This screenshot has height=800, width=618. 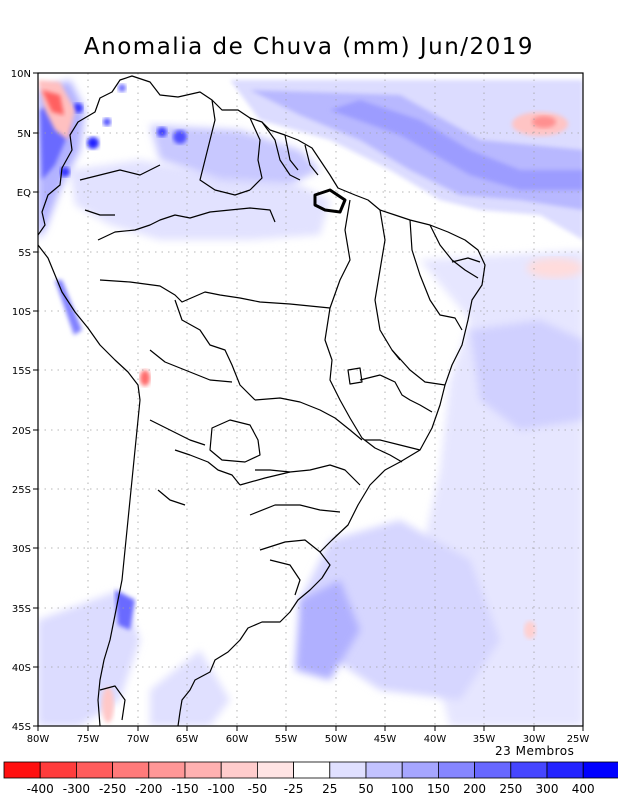 I want to click on lon-label: 40W, so click(x=435, y=739).